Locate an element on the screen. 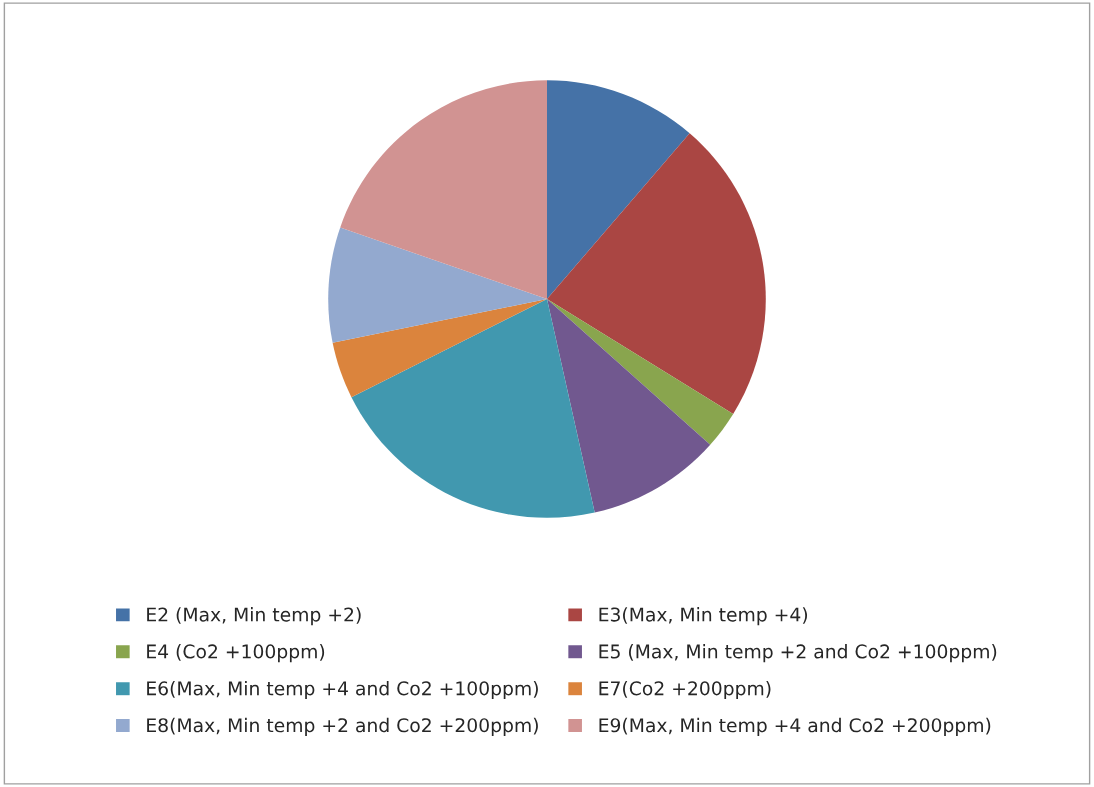 The width and height of the screenshot is (1094, 787). legend-label: E9(Max, Min temp +4 and Co2 +200ppm) is located at coordinates (795, 726).